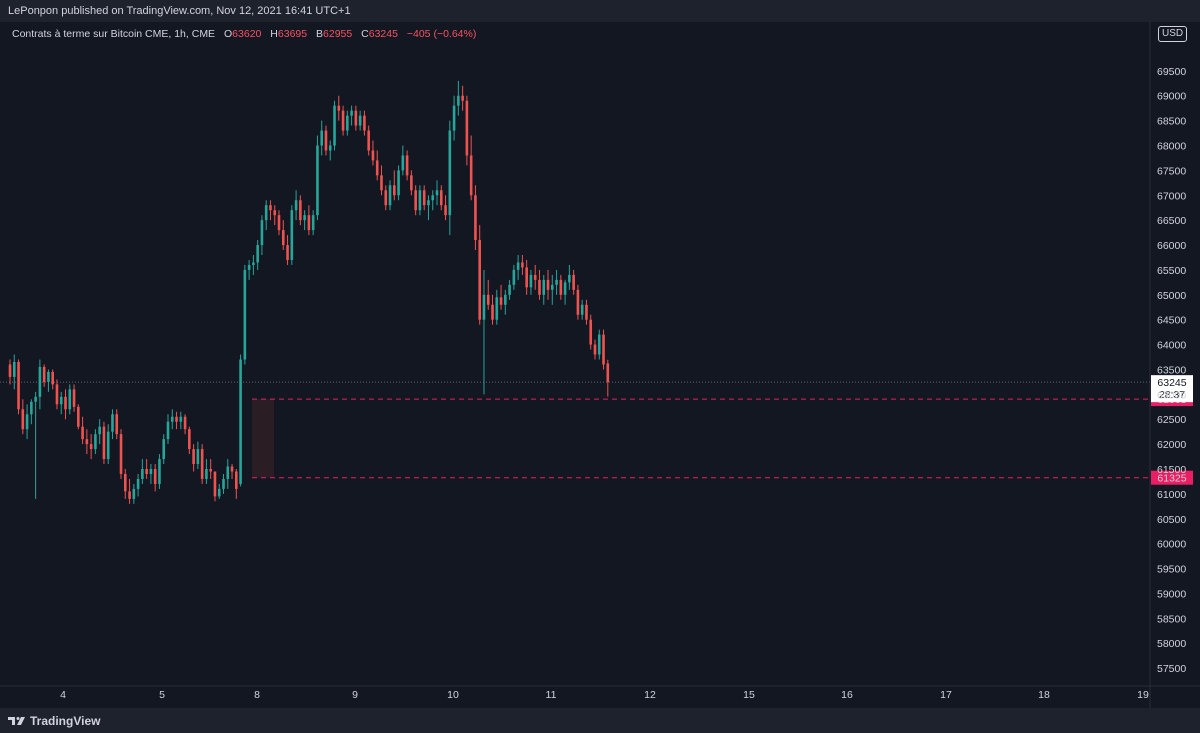 Image resolution: width=1200 pixels, height=733 pixels. What do you see at coordinates (847, 695) in the screenshot?
I see `x-tick-label: 16` at bounding box center [847, 695].